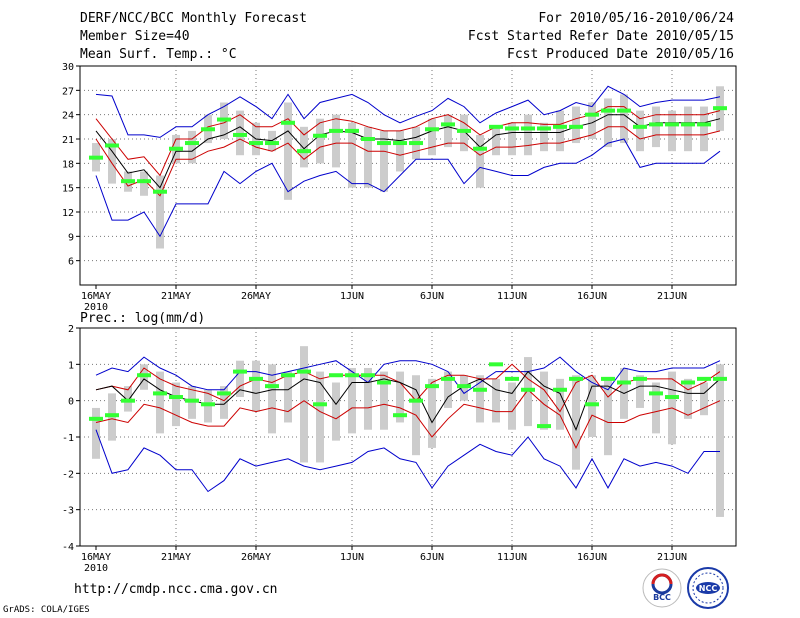  I want to click on temp-max-line, so click(408, 111).